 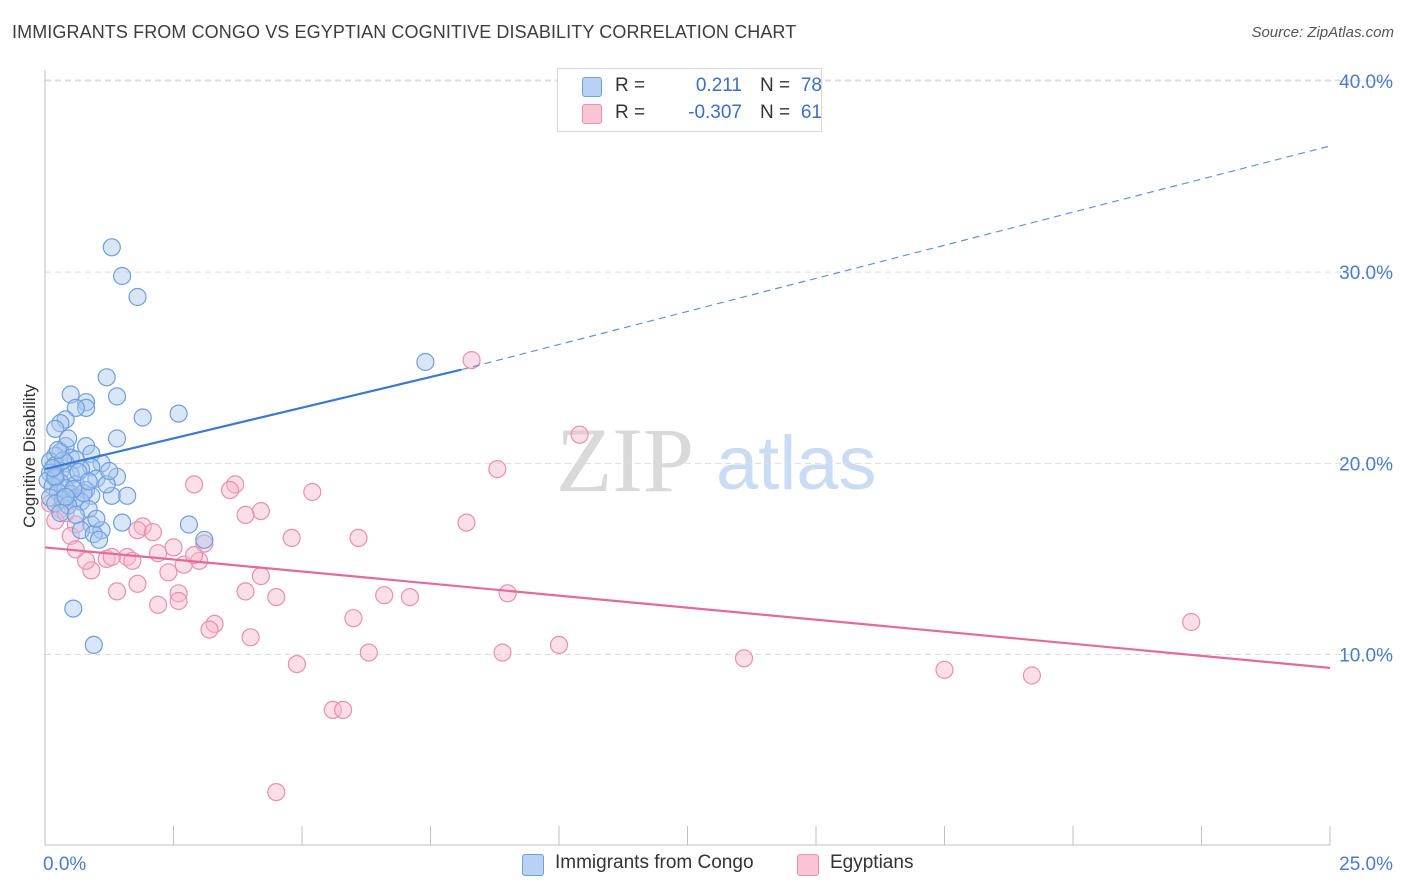 I want to click on legend-swatch-congo, so click(x=592, y=87).